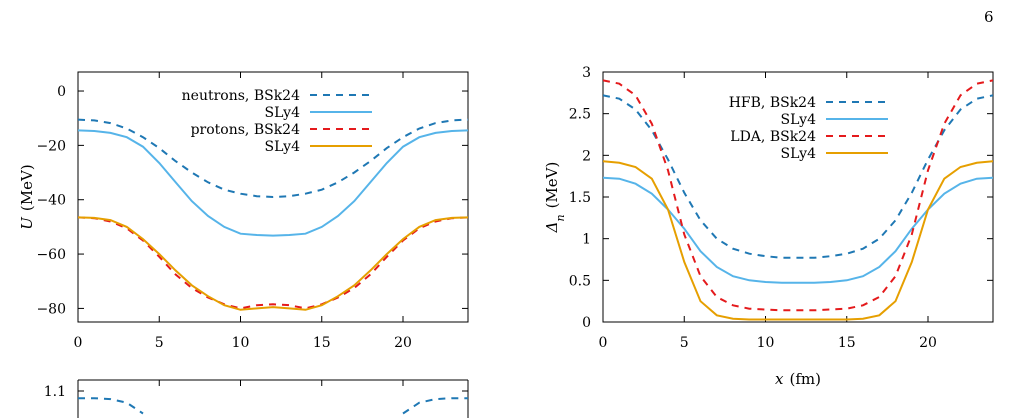 The height and width of the screenshot is (418, 1020). What do you see at coordinates (241, 96) in the screenshot?
I see `legend-label-0: neutrons, BSk24` at bounding box center [241, 96].